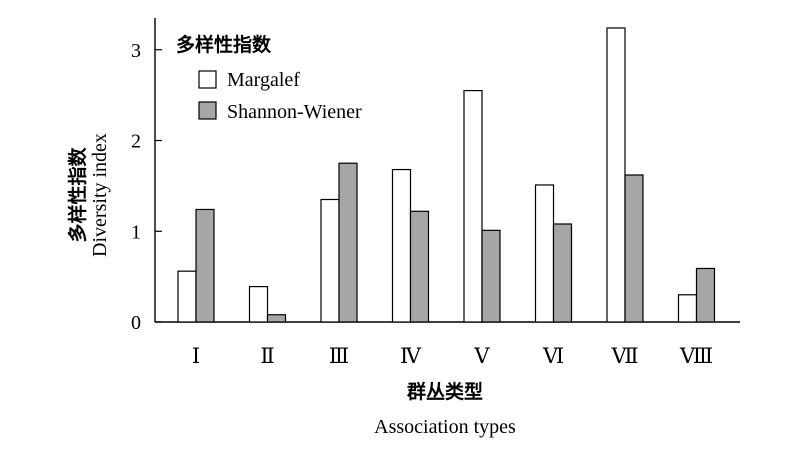 The width and height of the screenshot is (800, 460). What do you see at coordinates (100, 195) in the screenshot?
I see `y-axis-title-en: Diversity index` at bounding box center [100, 195].